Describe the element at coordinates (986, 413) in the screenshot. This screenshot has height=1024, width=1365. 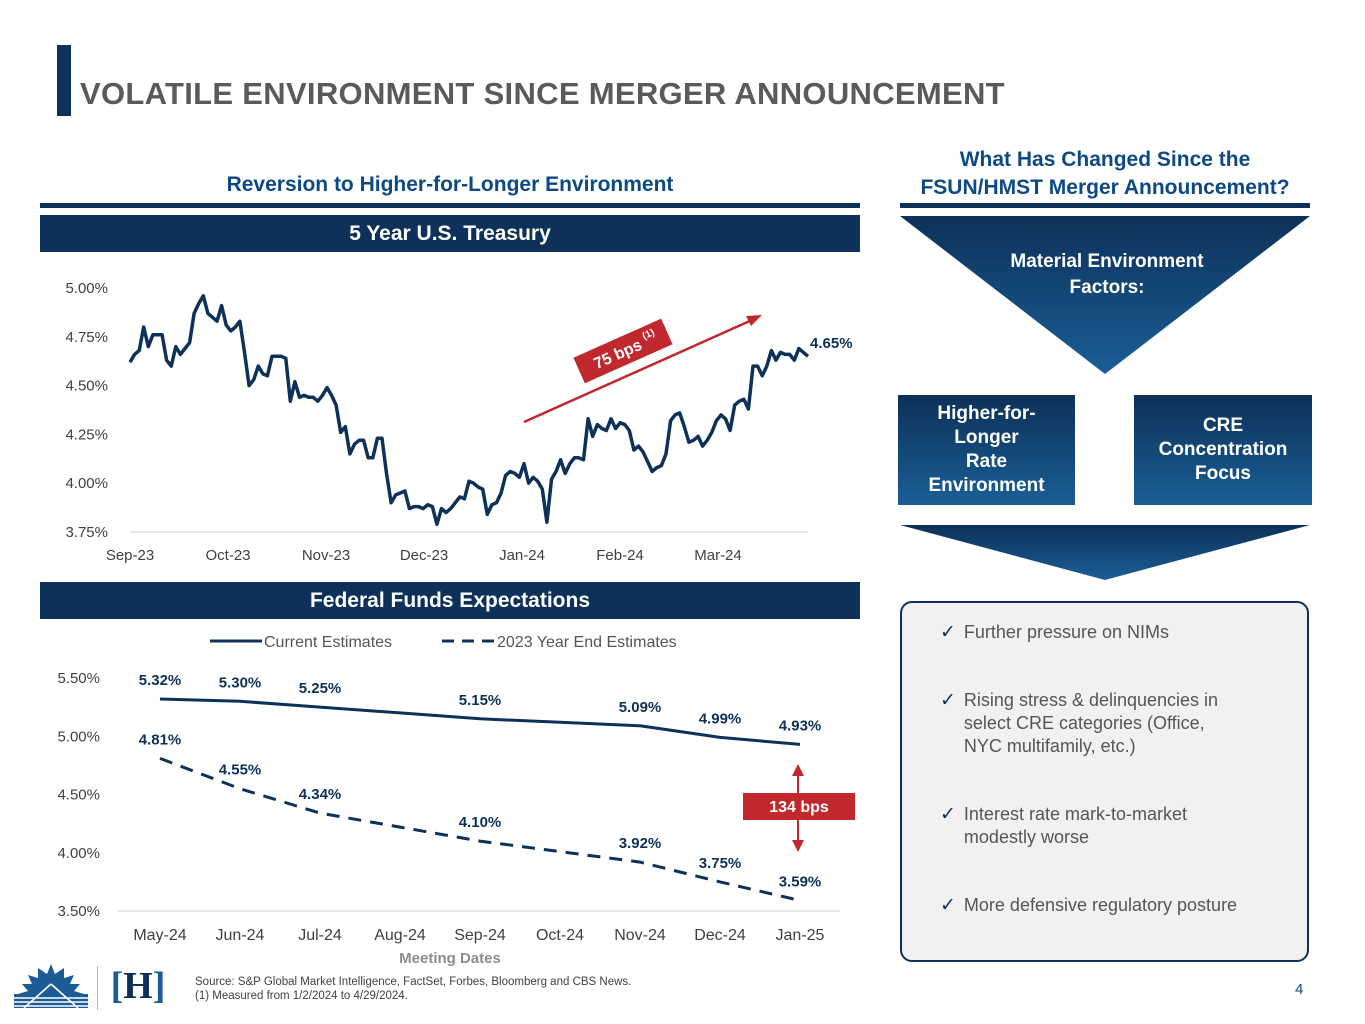
I see `factor-box-rates-line1: Higher-for-` at that location.